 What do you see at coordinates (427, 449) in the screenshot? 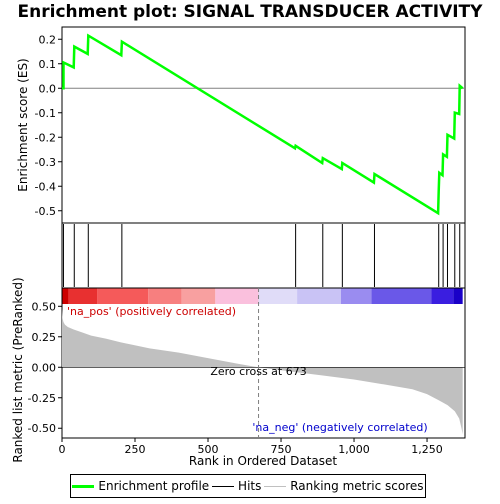
I see `x-tick-label: 1,250` at bounding box center [427, 449].